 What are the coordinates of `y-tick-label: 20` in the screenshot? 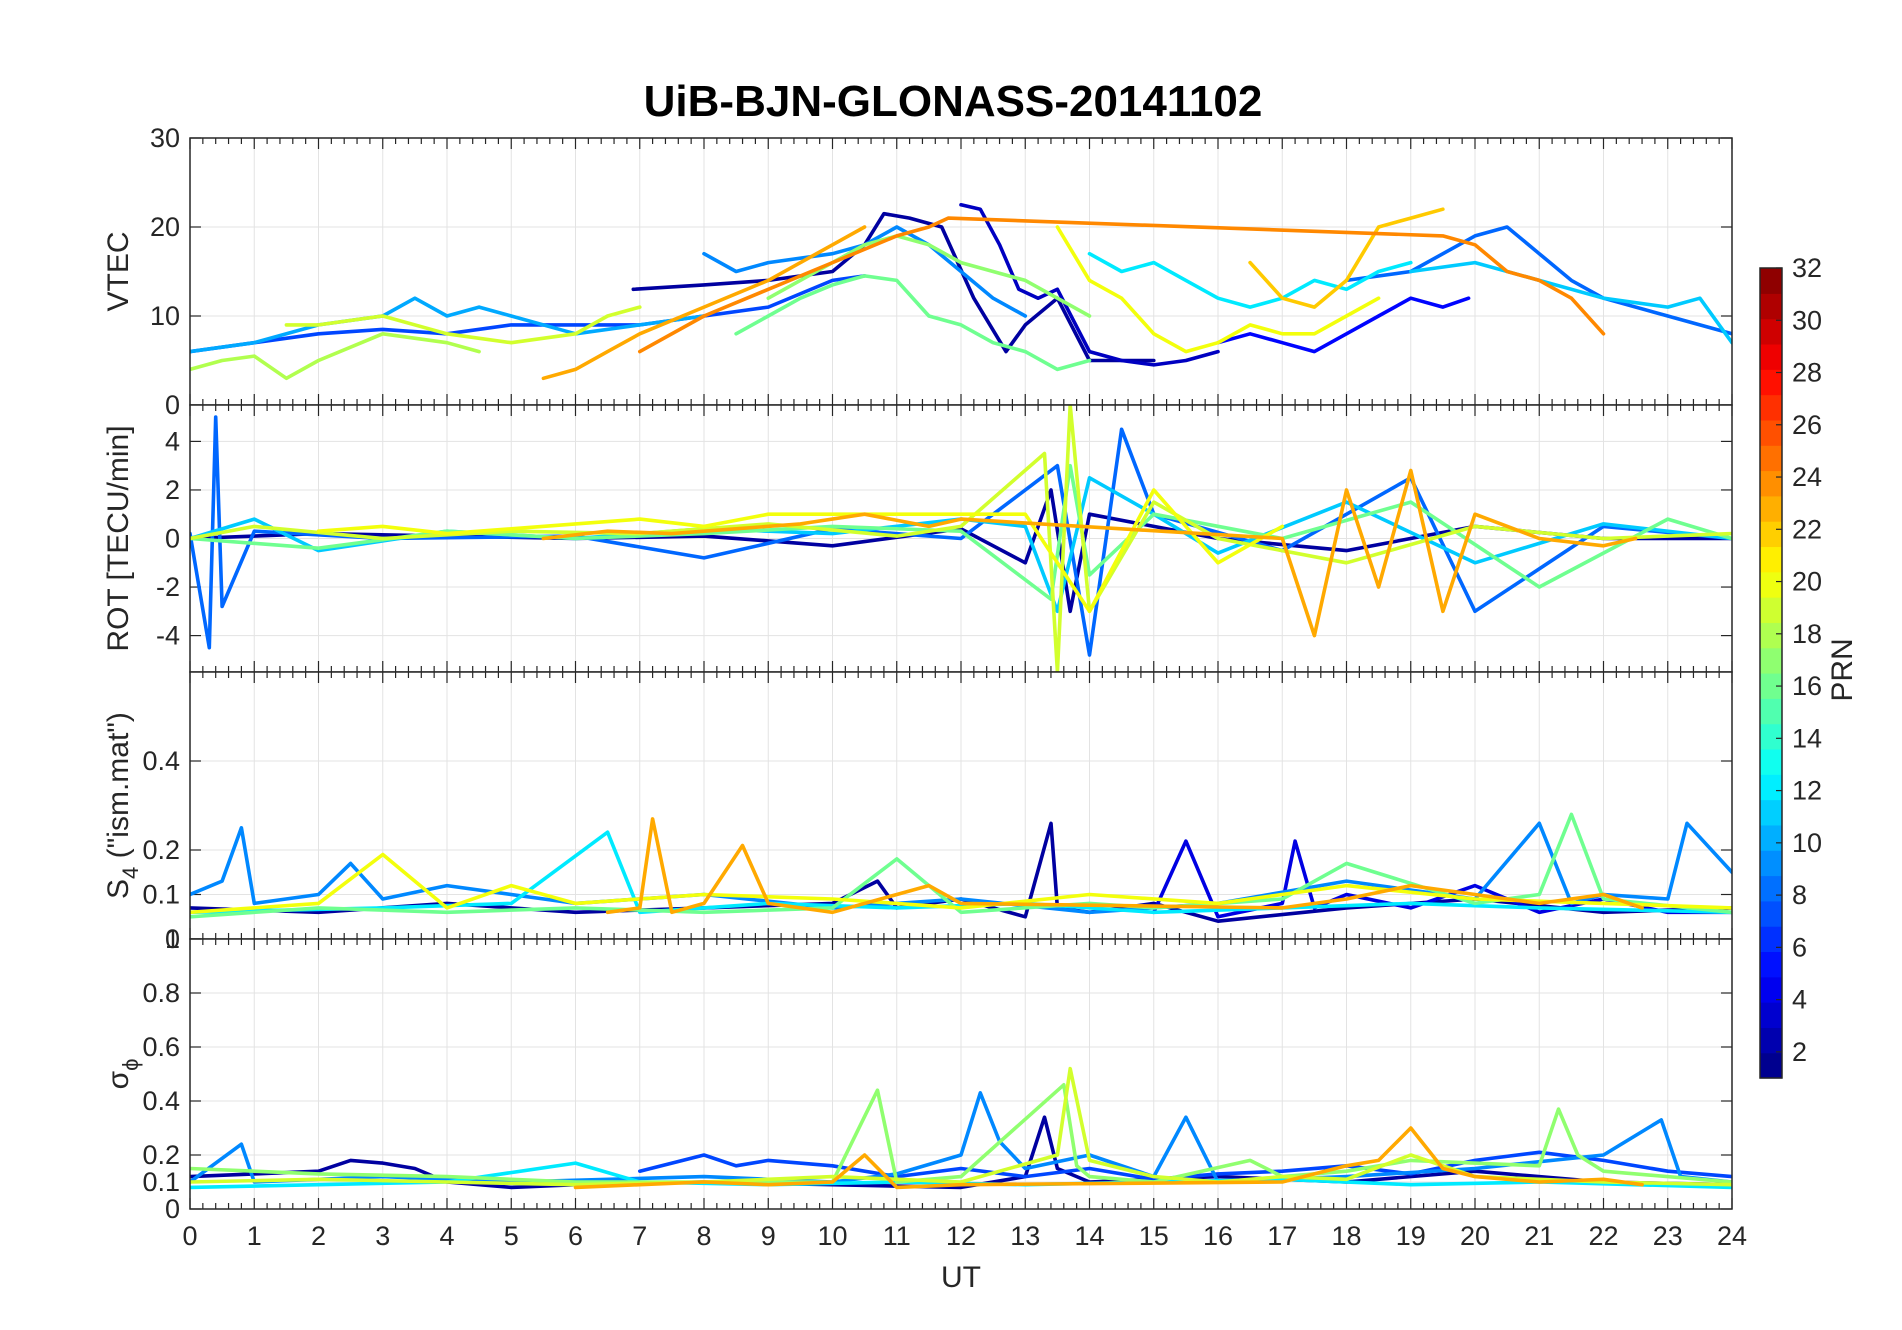 It's located at (165, 227).